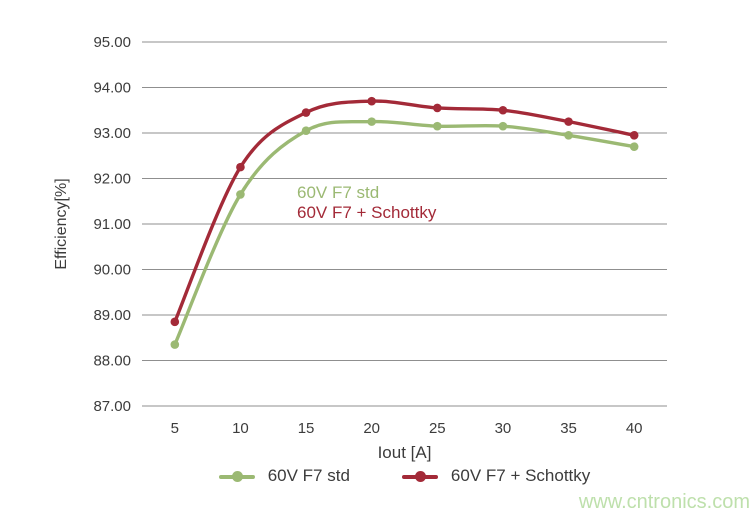 Image resolution: width=756 pixels, height=523 pixels. I want to click on inplot-label-60v-f7-schottky: 60V F7 + Schottky, so click(367, 212).